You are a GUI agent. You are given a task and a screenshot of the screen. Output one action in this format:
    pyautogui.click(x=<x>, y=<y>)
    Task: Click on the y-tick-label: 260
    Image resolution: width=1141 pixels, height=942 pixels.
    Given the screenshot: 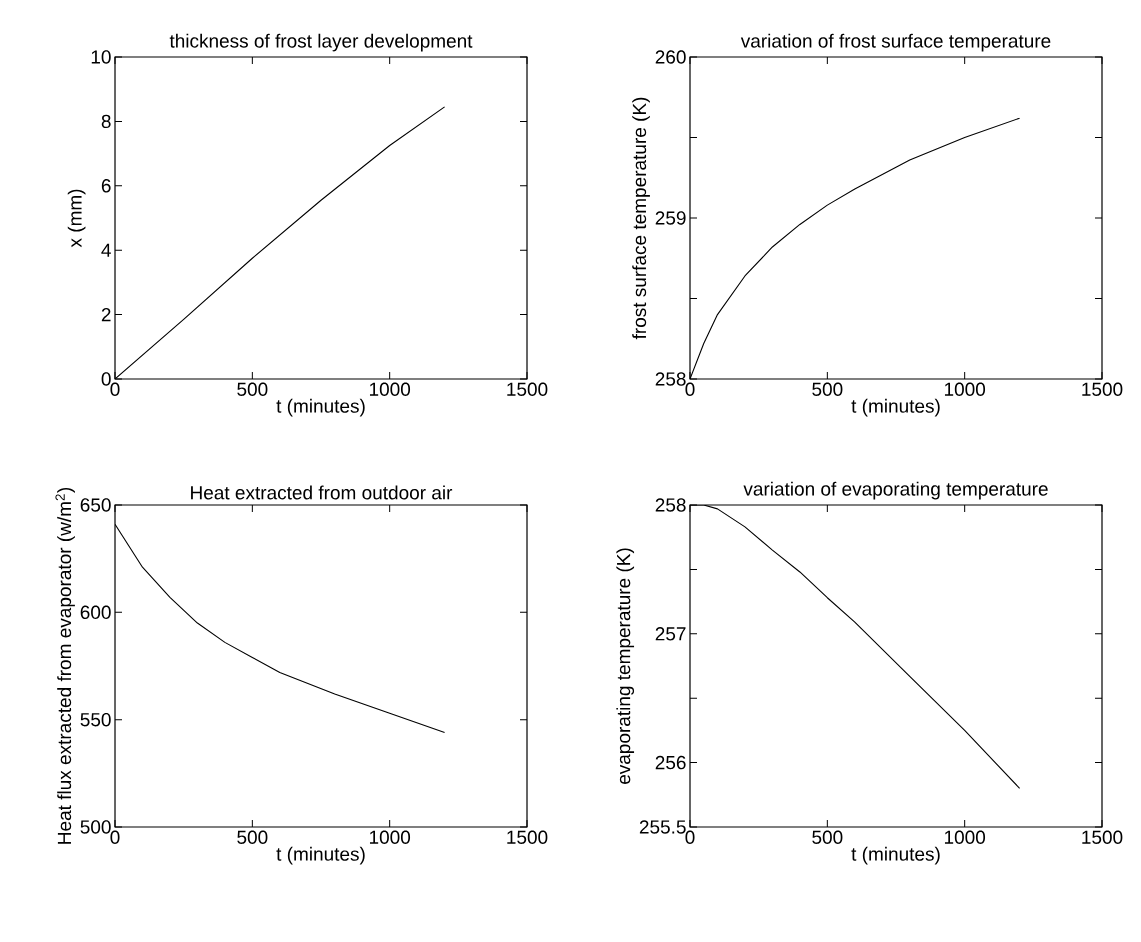 What is the action you would take?
    pyautogui.click(x=670, y=57)
    